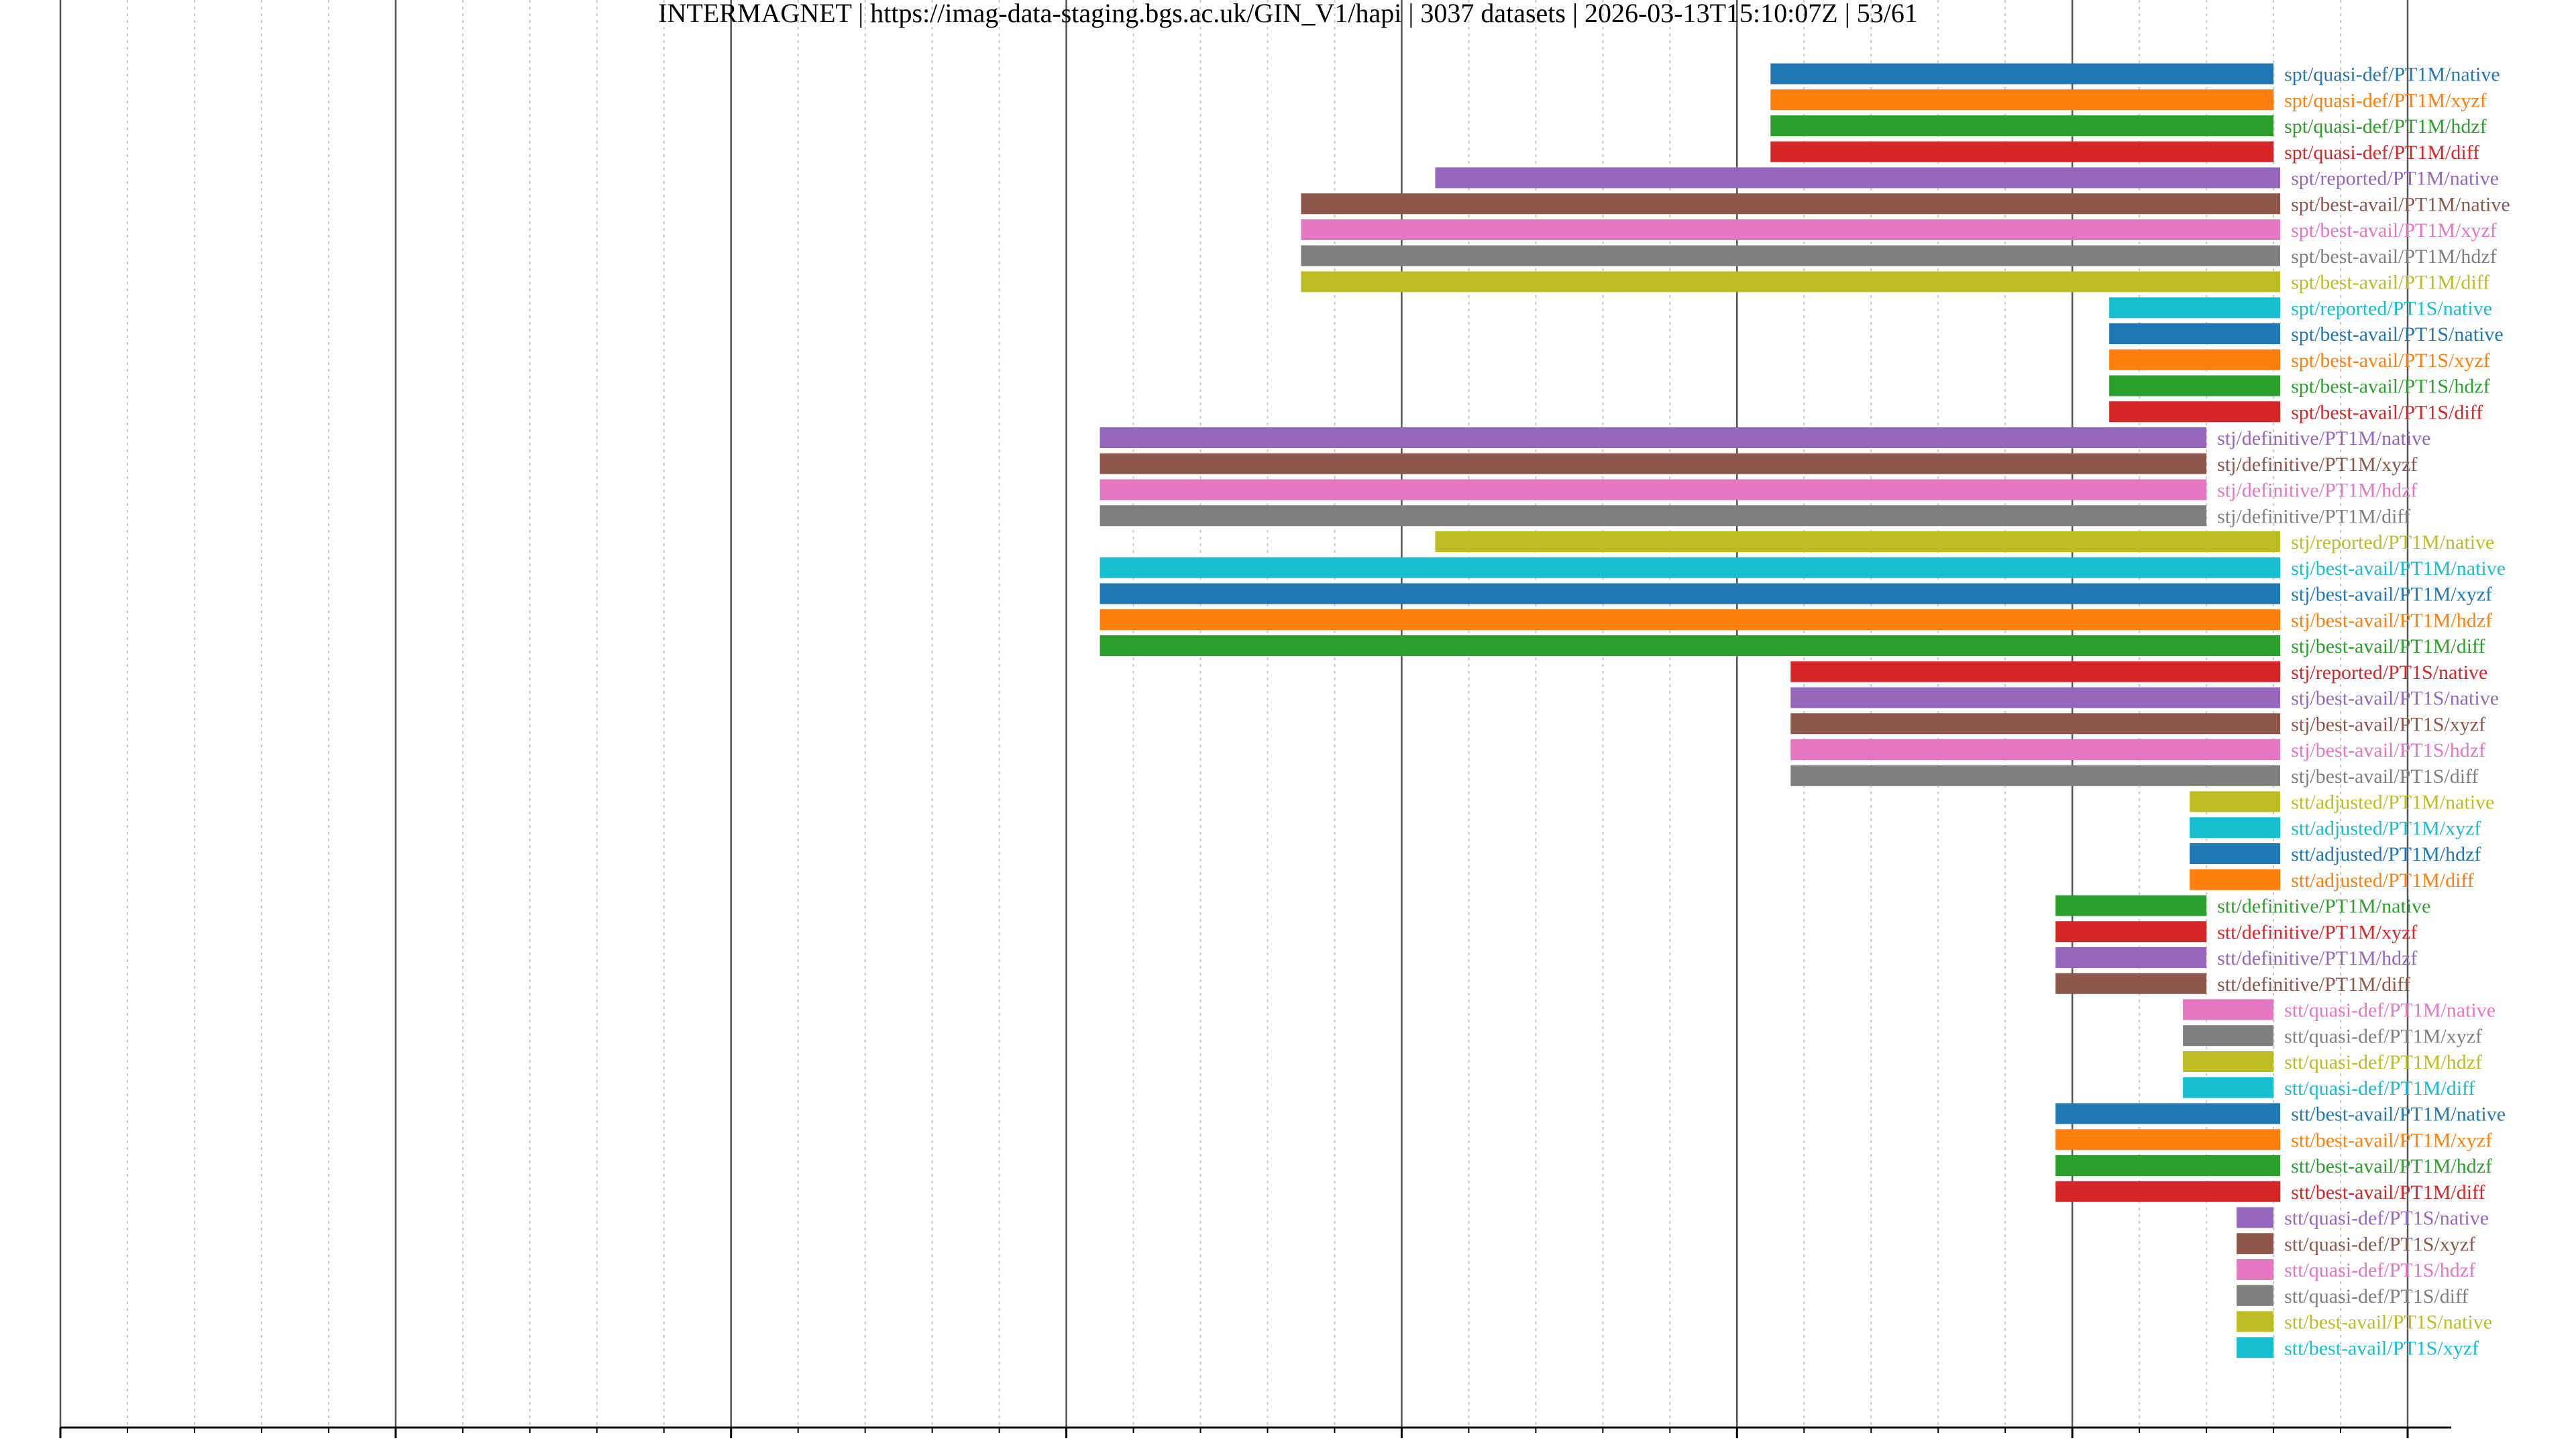 The width and height of the screenshot is (2576, 1449). I want to click on x-tick-label: 2030, so click(2407, 1446).